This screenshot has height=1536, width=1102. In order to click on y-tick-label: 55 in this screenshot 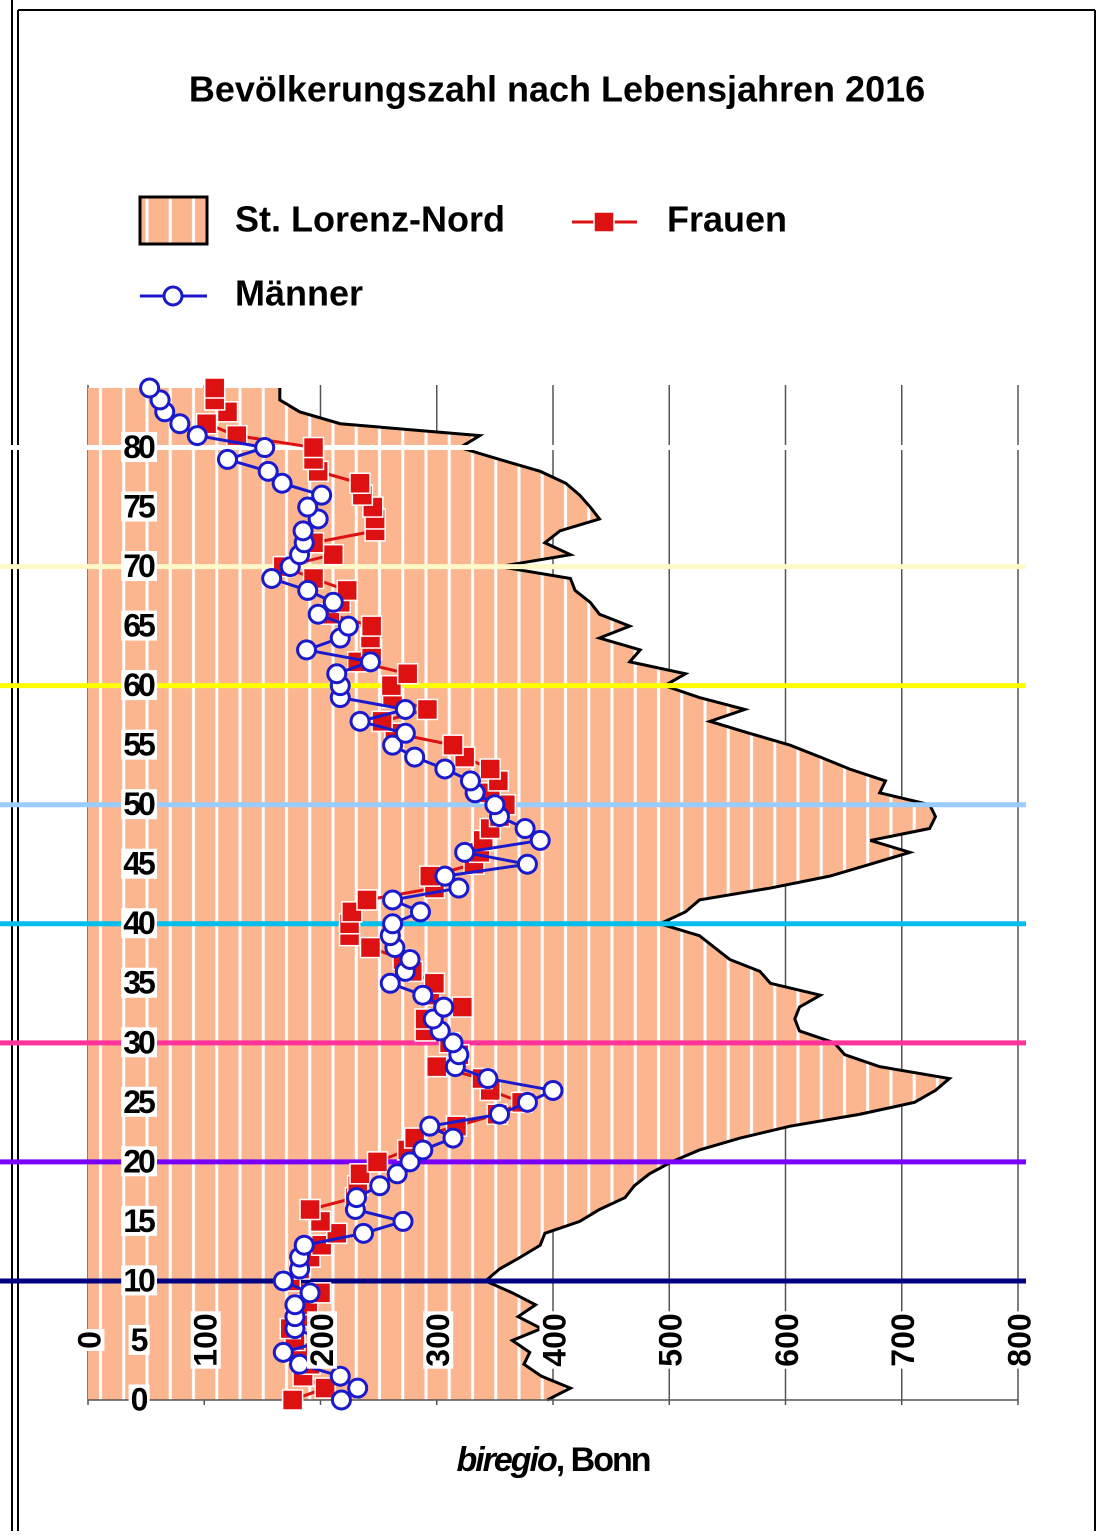, I will do `click(139, 745)`.